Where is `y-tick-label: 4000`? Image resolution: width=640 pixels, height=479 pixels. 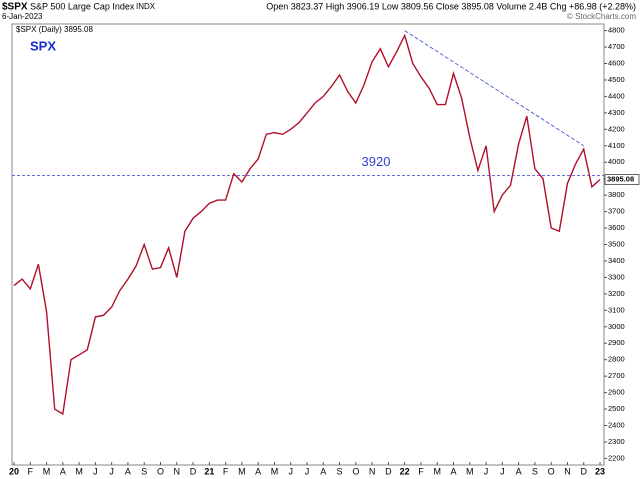
y-tick-label: 4000 is located at coordinates (616, 161).